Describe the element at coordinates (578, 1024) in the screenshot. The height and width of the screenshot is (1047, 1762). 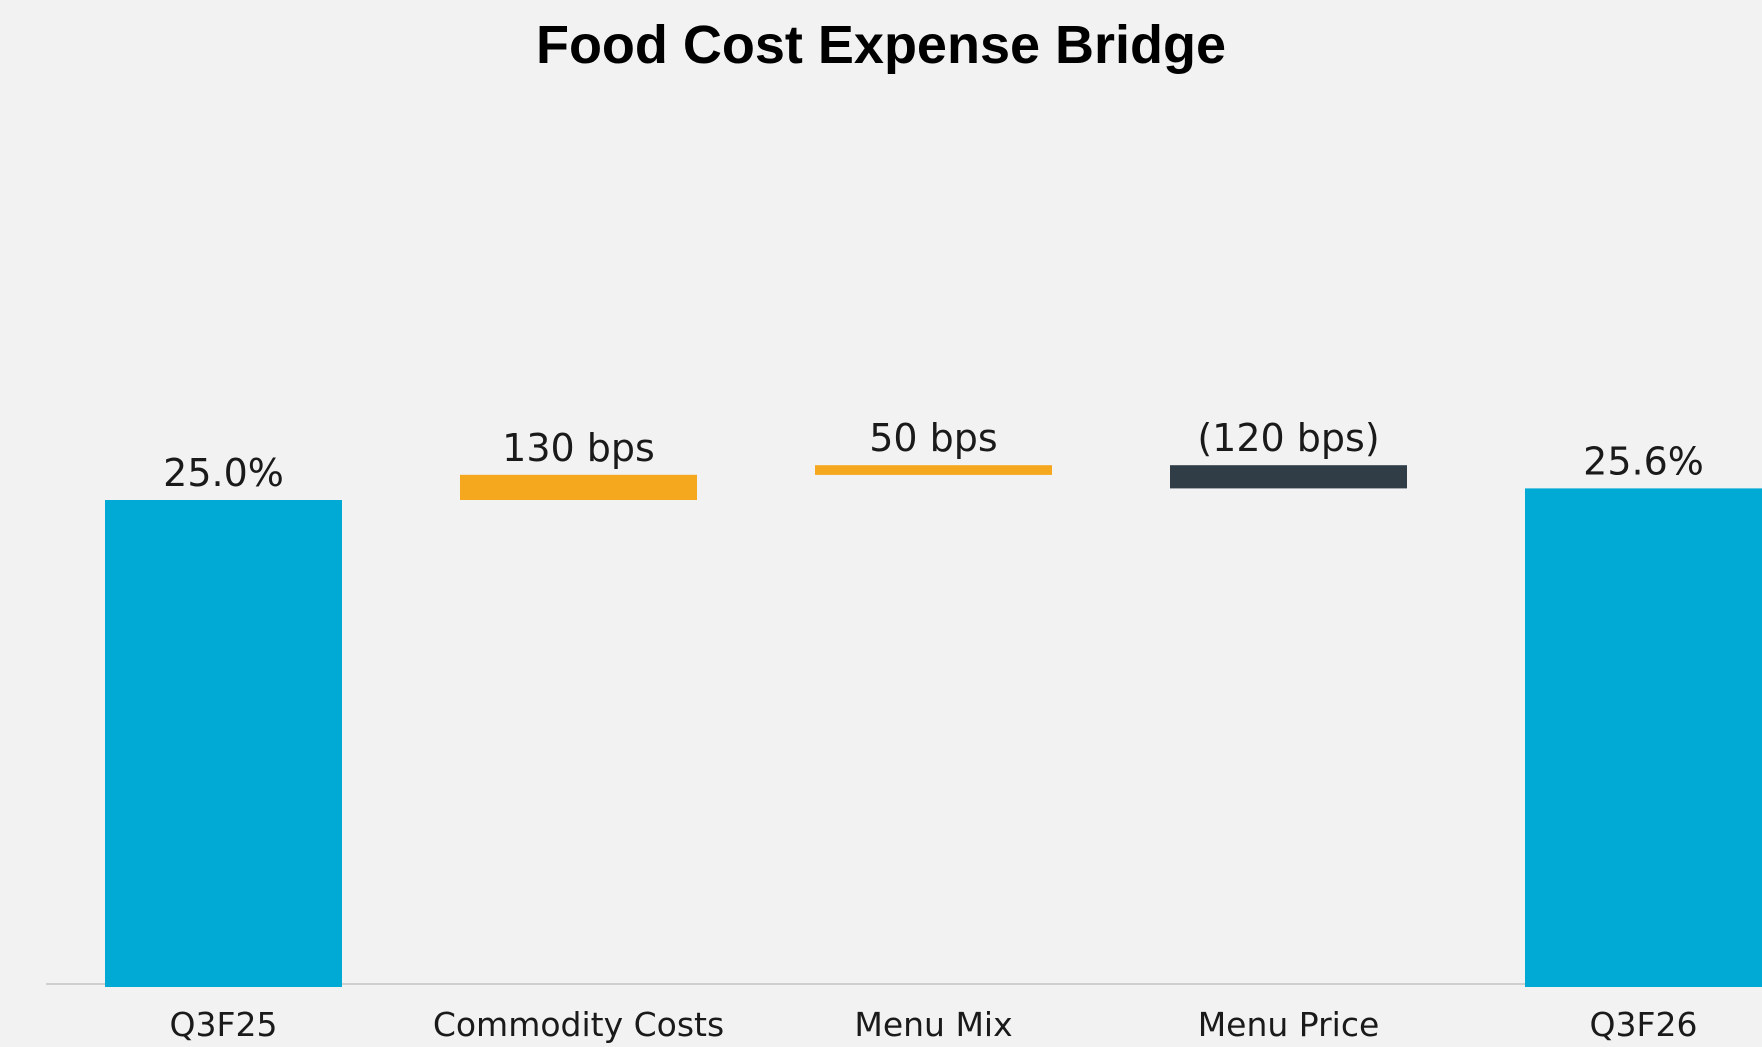
I see `category-label: Commodity Costs` at that location.